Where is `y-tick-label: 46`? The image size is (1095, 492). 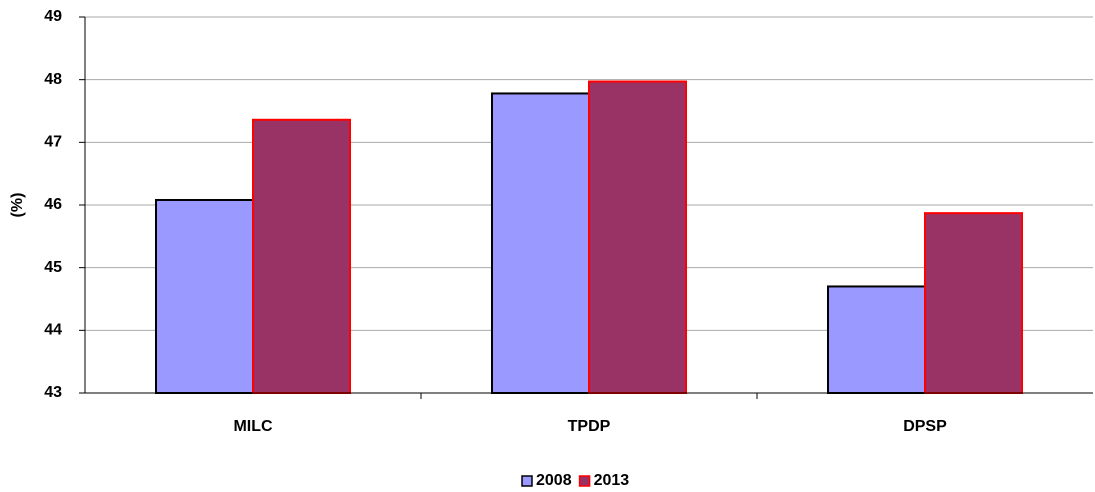
y-tick-label: 46 is located at coordinates (53, 204).